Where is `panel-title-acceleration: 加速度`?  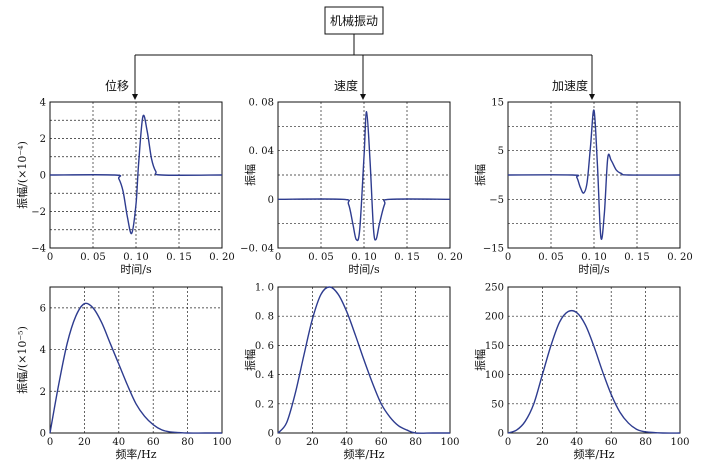
panel-title-acceleration: 加速度 is located at coordinates (570, 85).